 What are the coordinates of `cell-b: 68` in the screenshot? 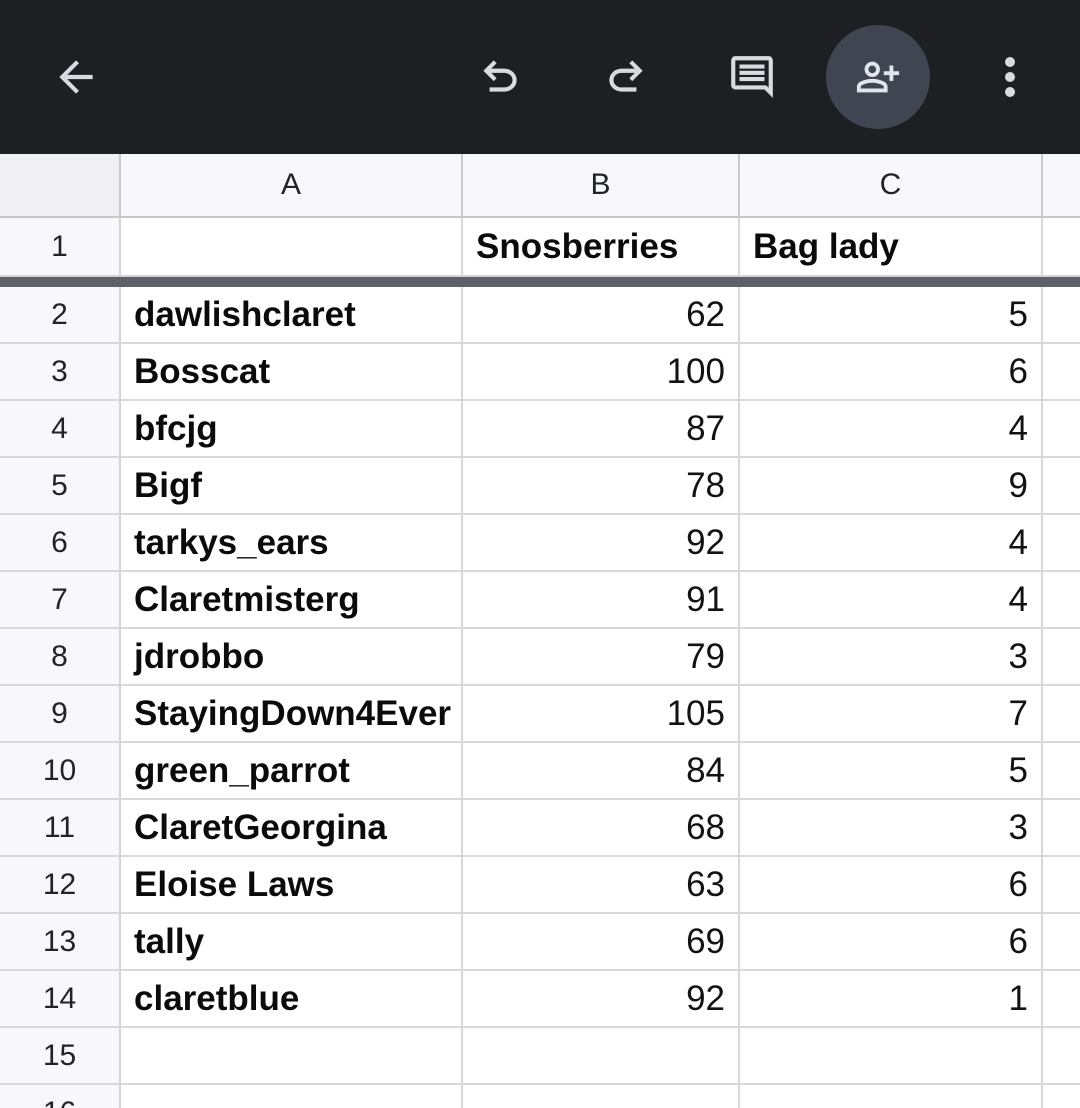 It's located at (601, 828).